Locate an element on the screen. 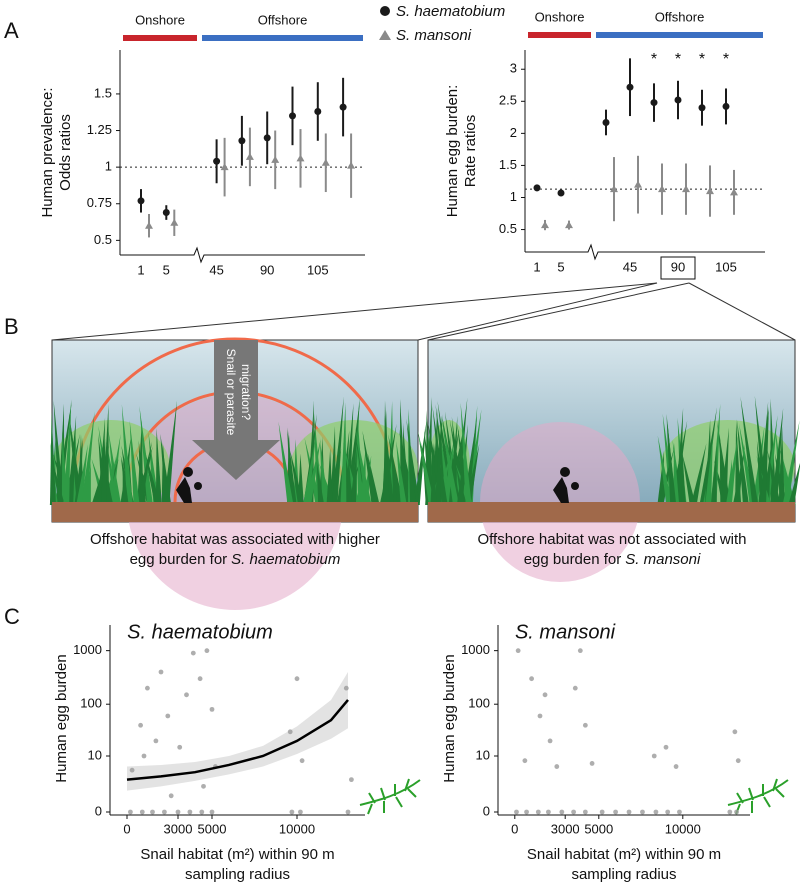  y-tick-label: 0.75 is located at coordinates (99, 202).